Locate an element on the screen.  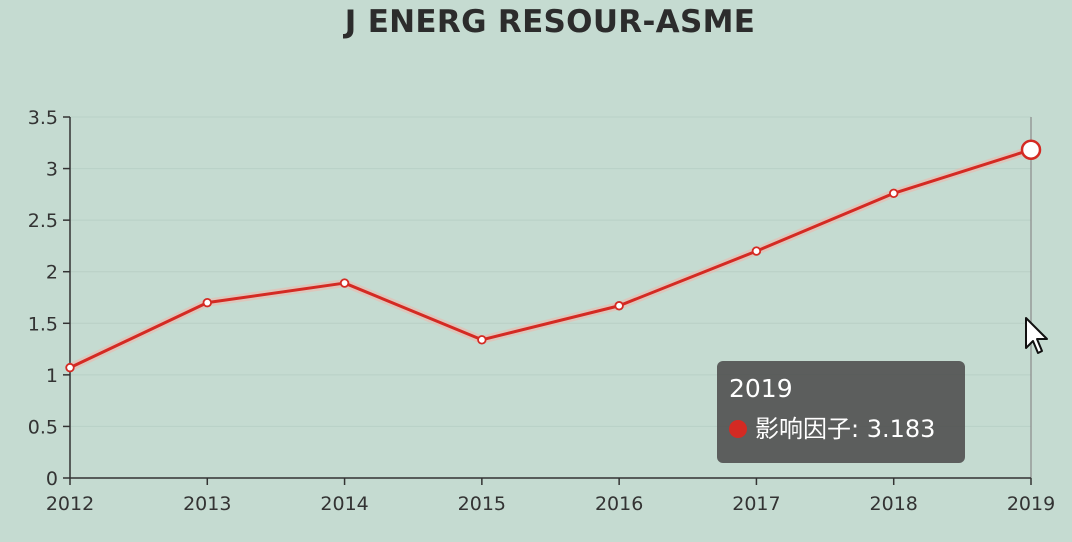
y-tick-label: 3.5 is located at coordinates (43, 118).